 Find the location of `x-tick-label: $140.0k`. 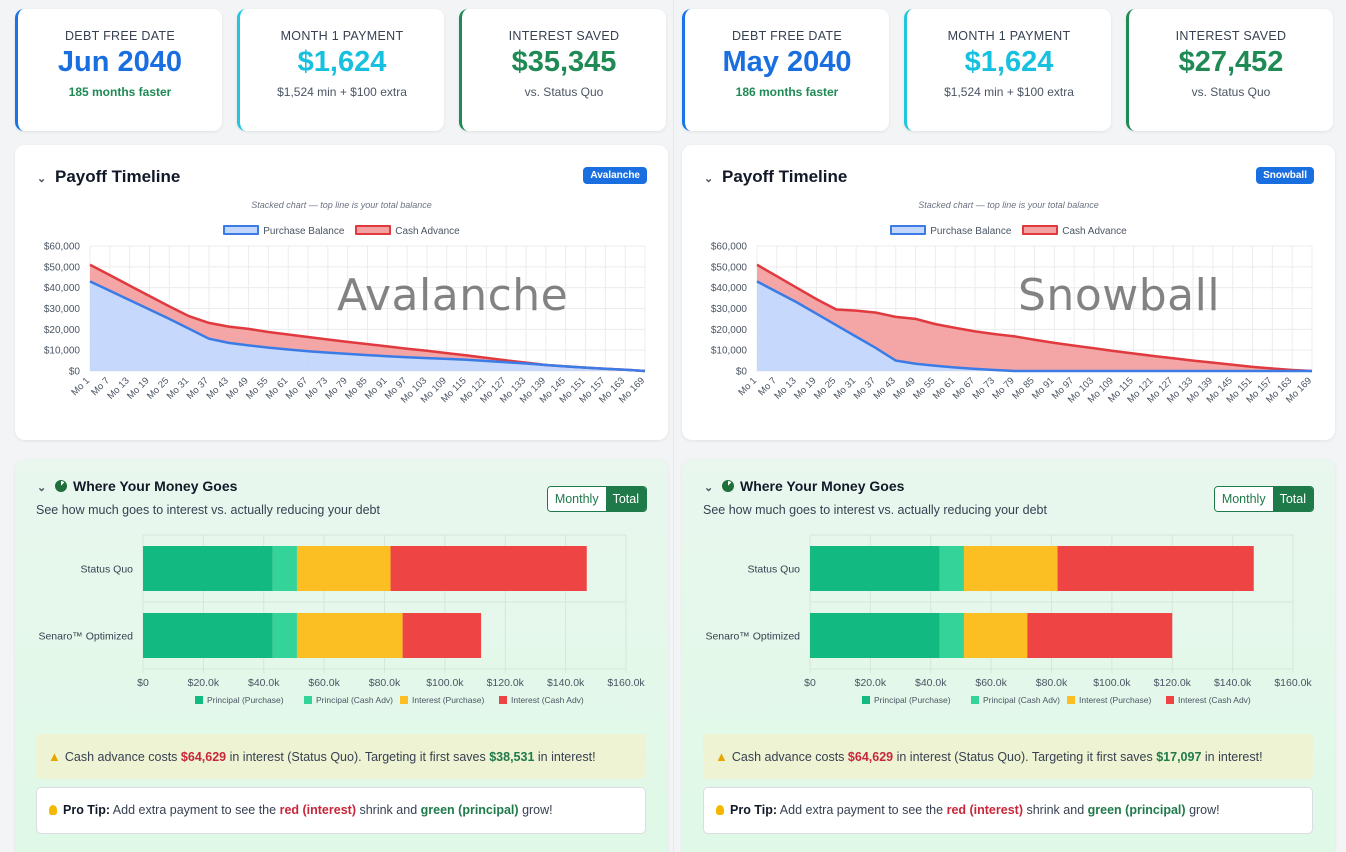

x-tick-label: $140.0k is located at coordinates (566, 683).